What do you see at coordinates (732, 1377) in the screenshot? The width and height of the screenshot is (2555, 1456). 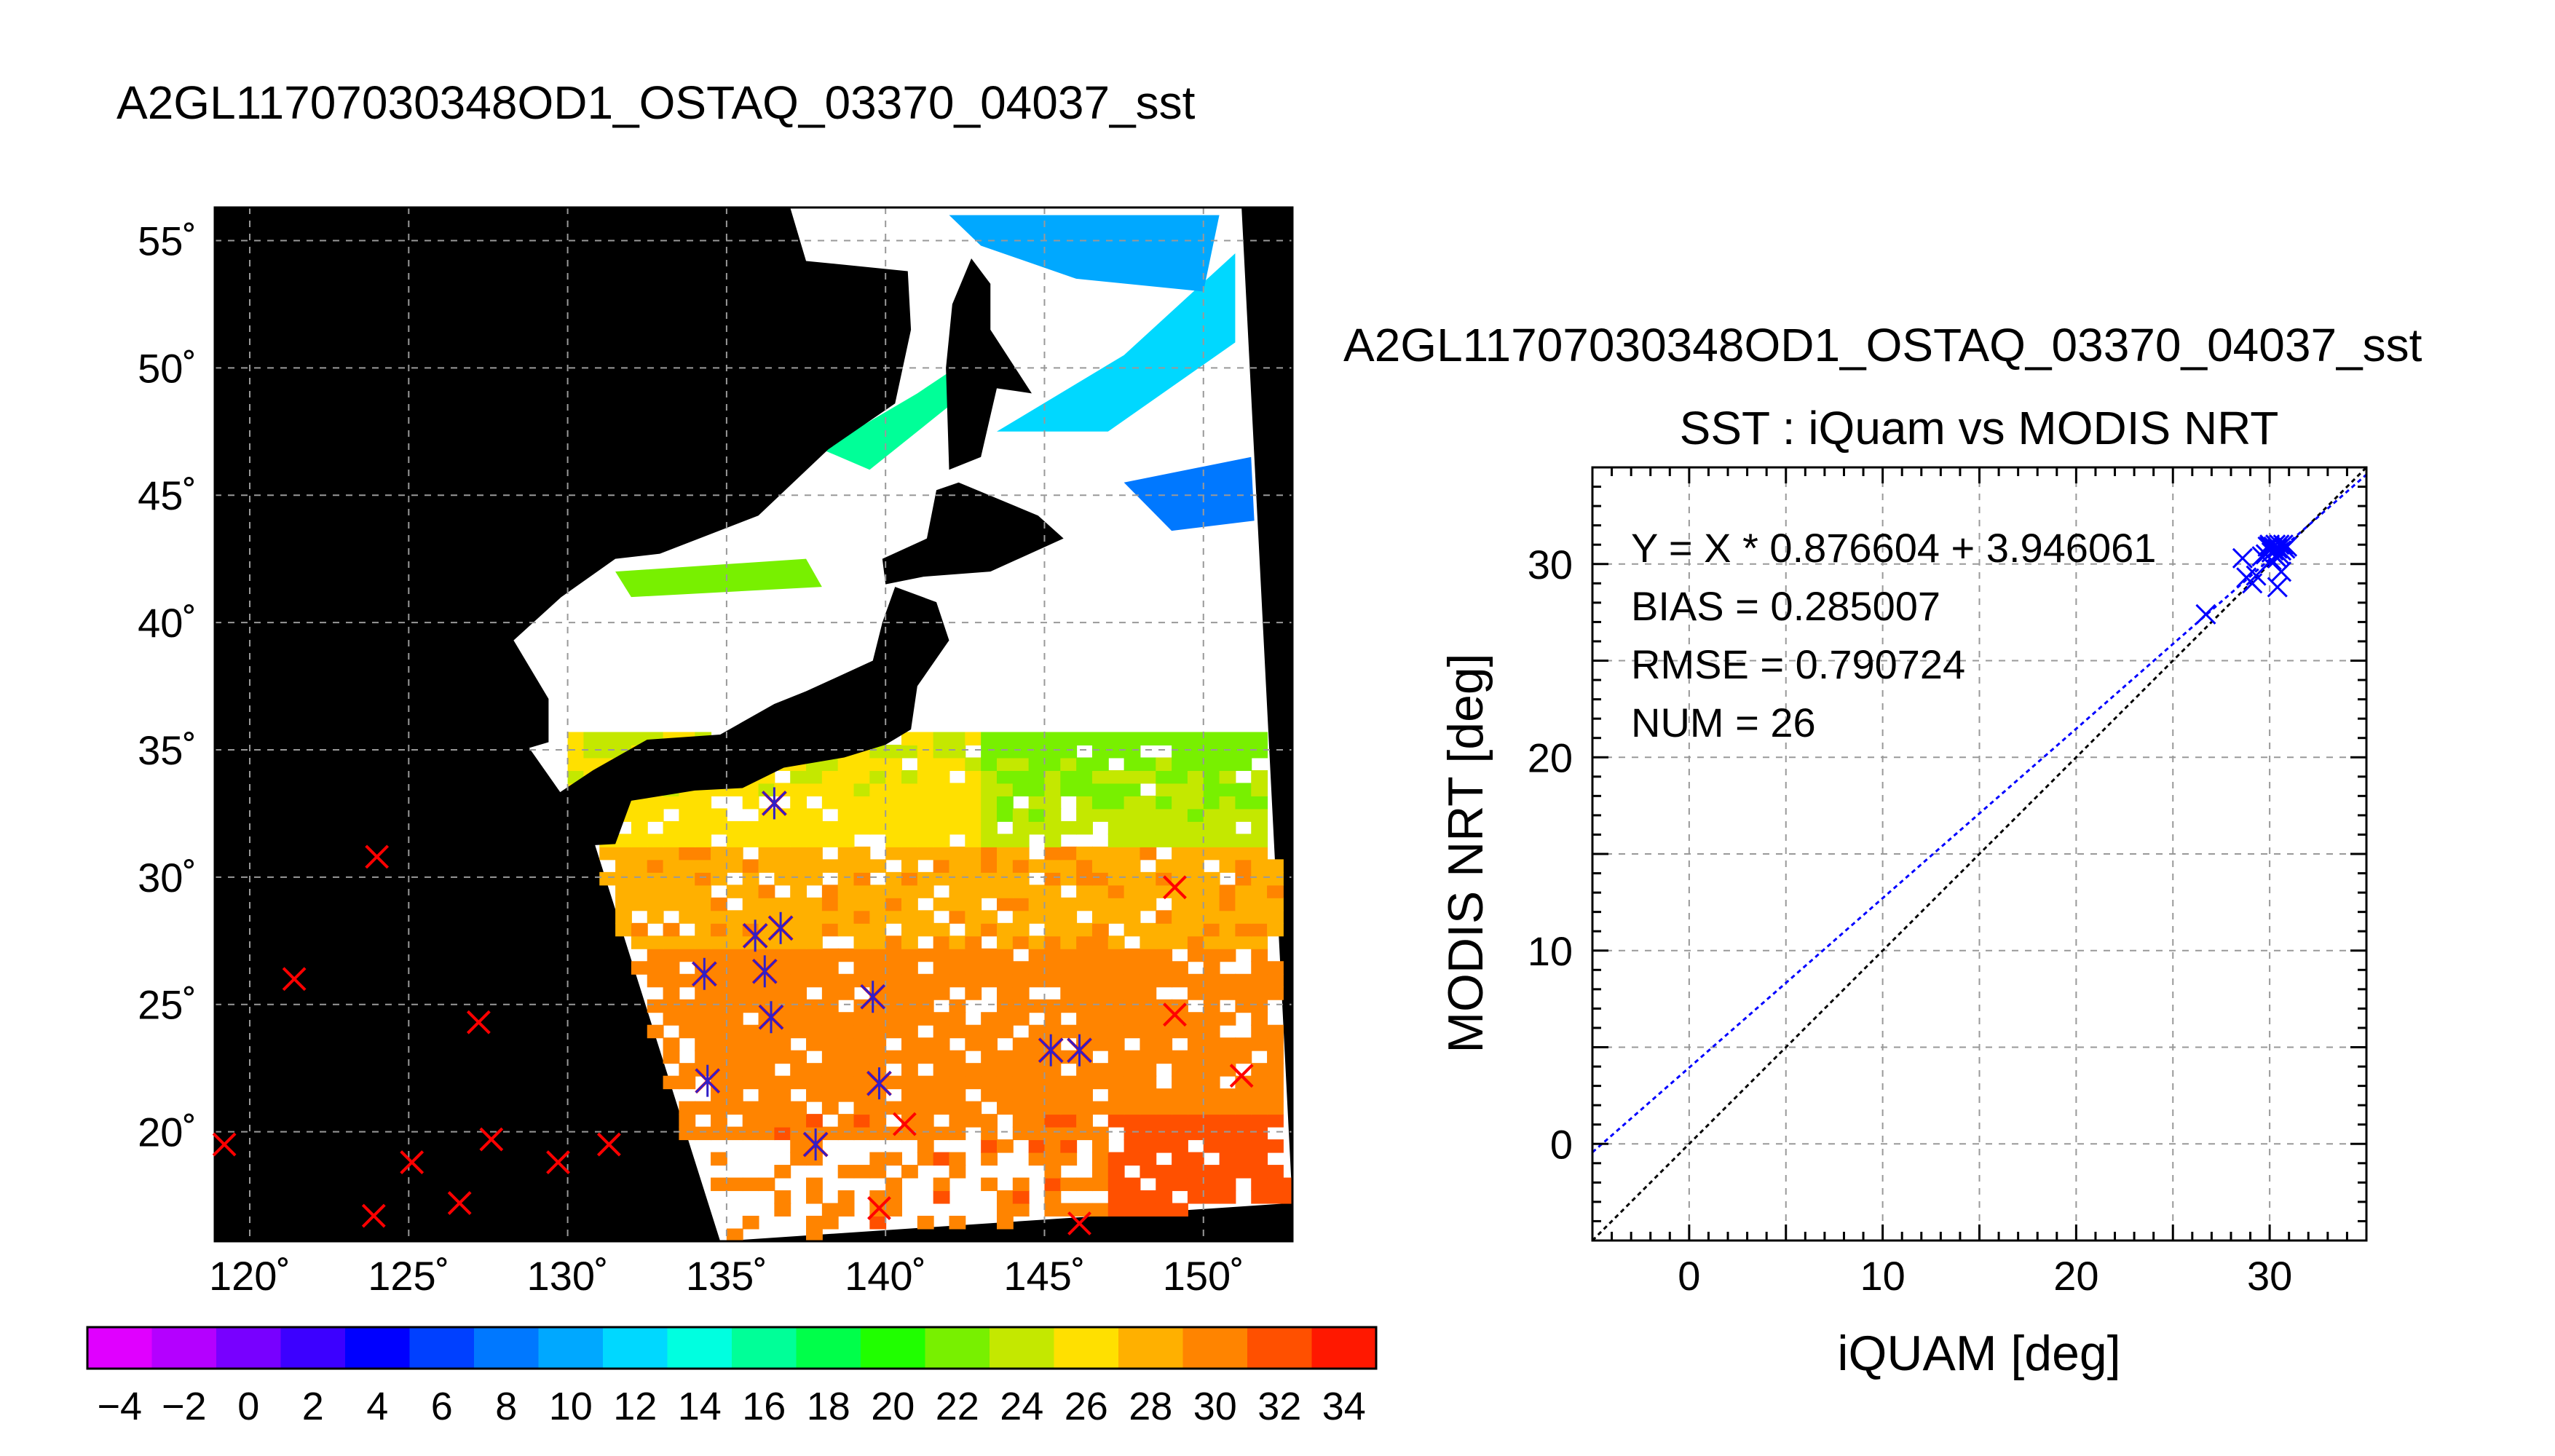 I see `colorbar: −4 −2 0 2 4 6 8 10 12 14 16 18 20 22 24 26 28 30 32 34` at bounding box center [732, 1377].